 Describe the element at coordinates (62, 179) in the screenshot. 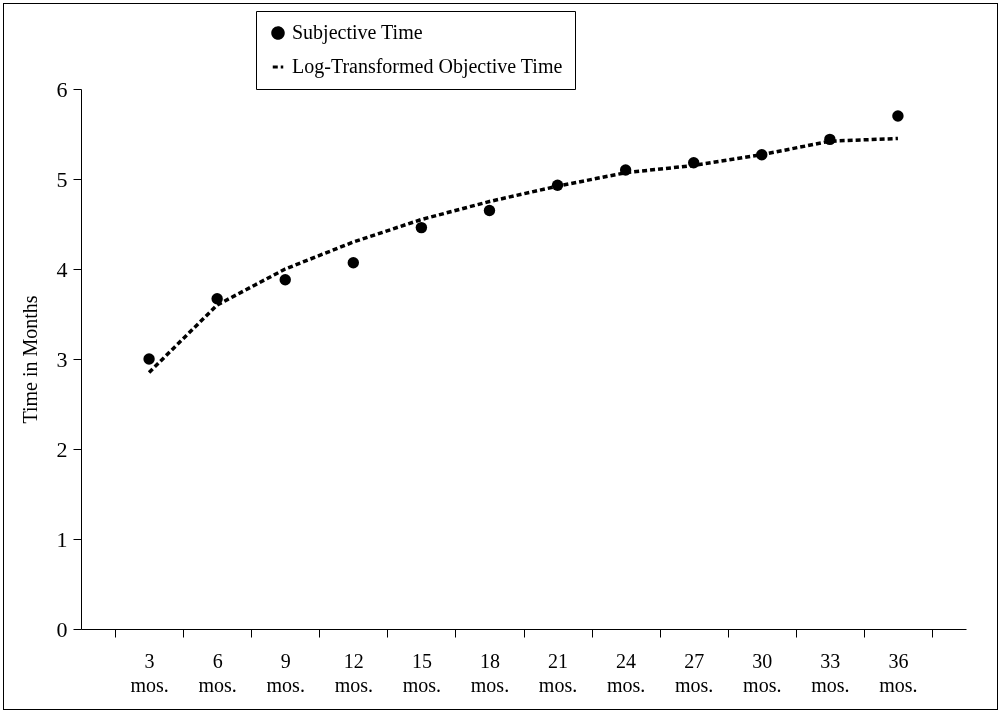

I see `y-tick-label: 5` at that location.